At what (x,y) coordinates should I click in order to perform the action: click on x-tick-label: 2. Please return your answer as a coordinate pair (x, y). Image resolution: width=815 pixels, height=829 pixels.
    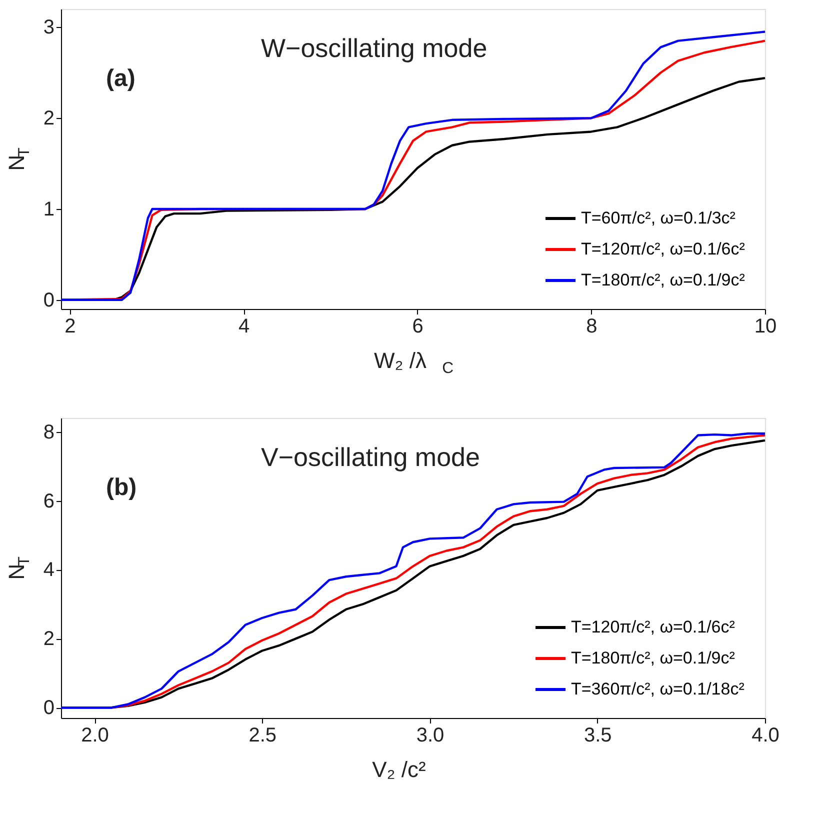
    Looking at the image, I should click on (70, 327).